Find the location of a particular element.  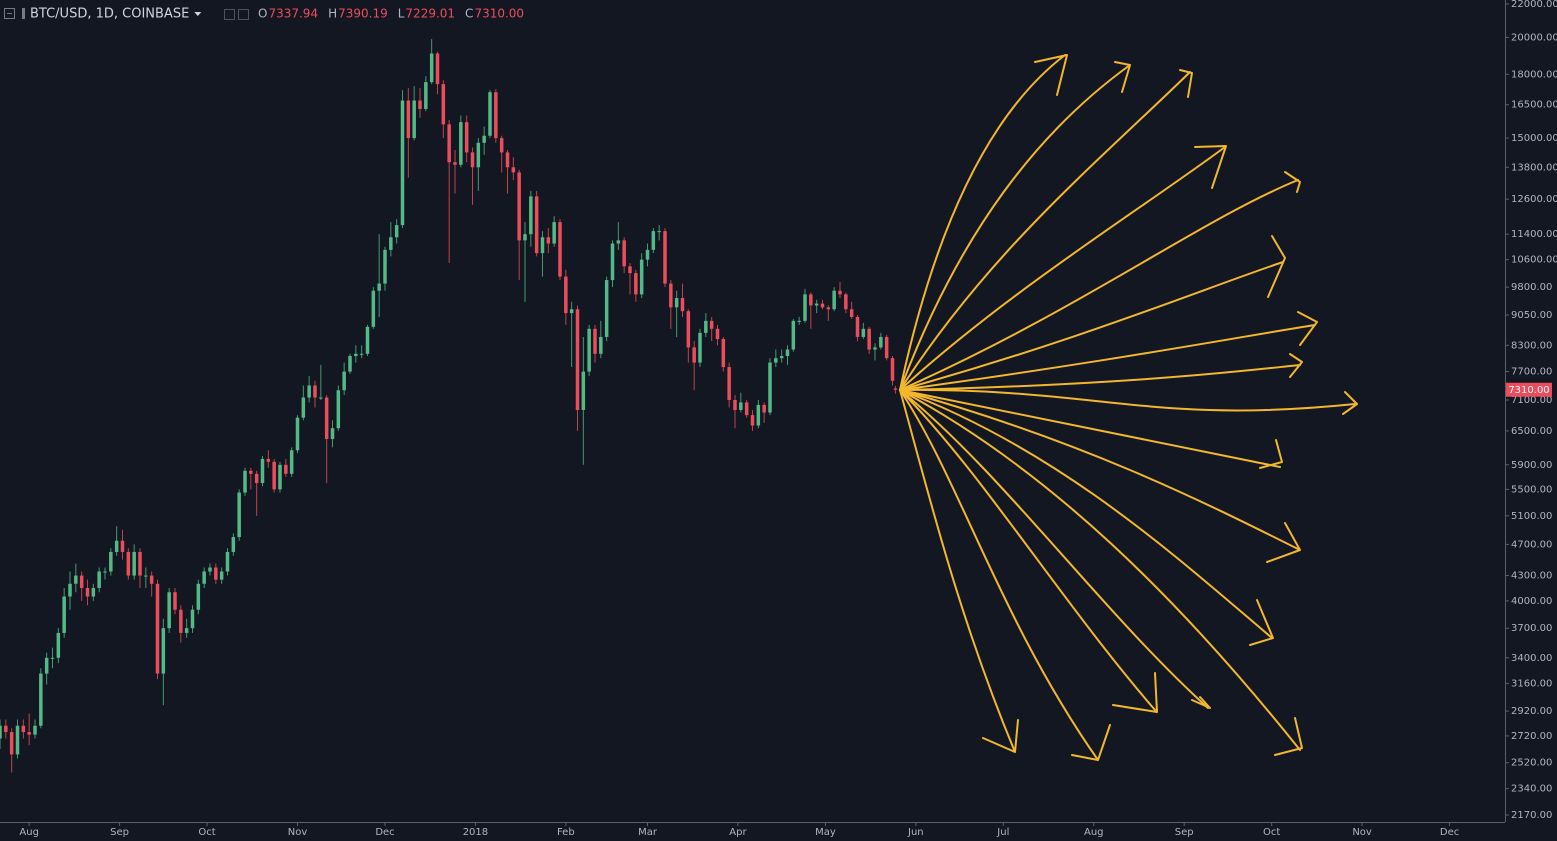

y-tick-label: 7100.00 is located at coordinates (1531, 400).